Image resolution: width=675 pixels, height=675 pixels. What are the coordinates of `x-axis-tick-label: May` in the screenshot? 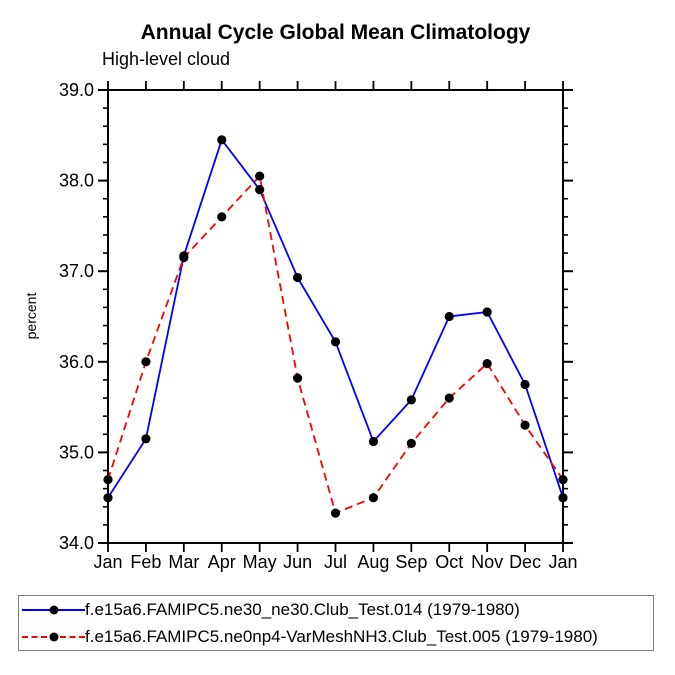 It's located at (260, 562).